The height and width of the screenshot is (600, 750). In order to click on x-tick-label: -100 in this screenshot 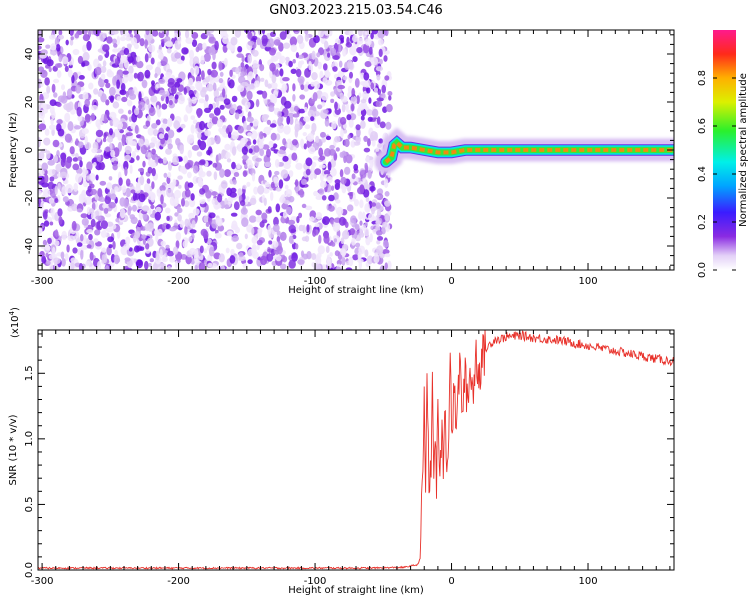, I will do `click(315, 281)`.